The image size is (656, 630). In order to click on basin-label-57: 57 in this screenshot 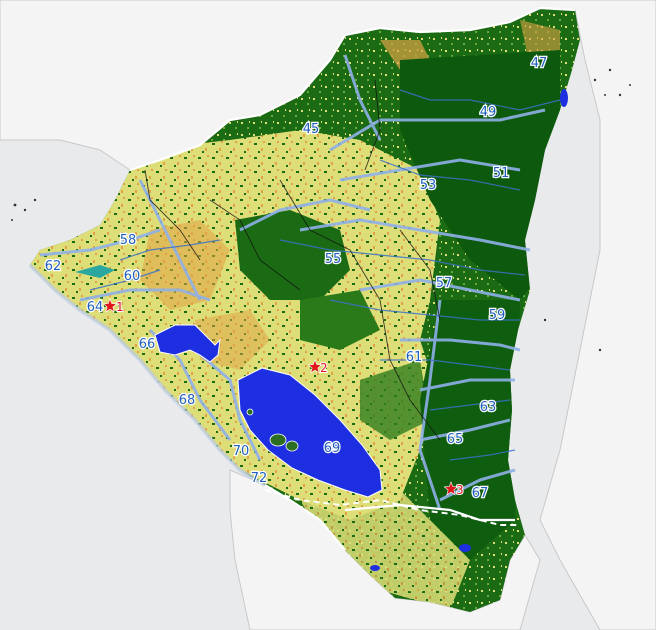, I will do `click(444, 283)`.